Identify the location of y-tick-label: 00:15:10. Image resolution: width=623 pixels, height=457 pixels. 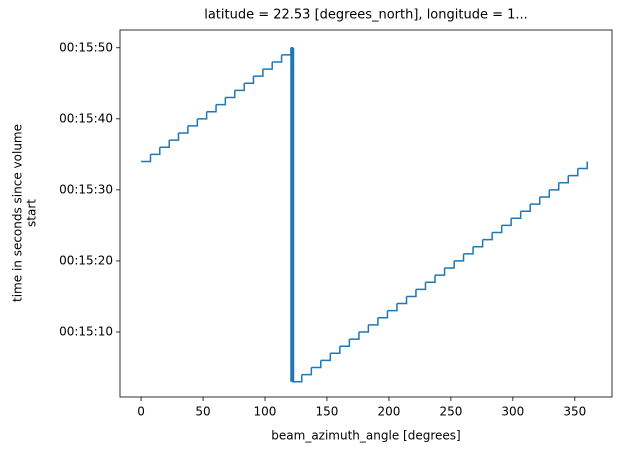
(86, 331).